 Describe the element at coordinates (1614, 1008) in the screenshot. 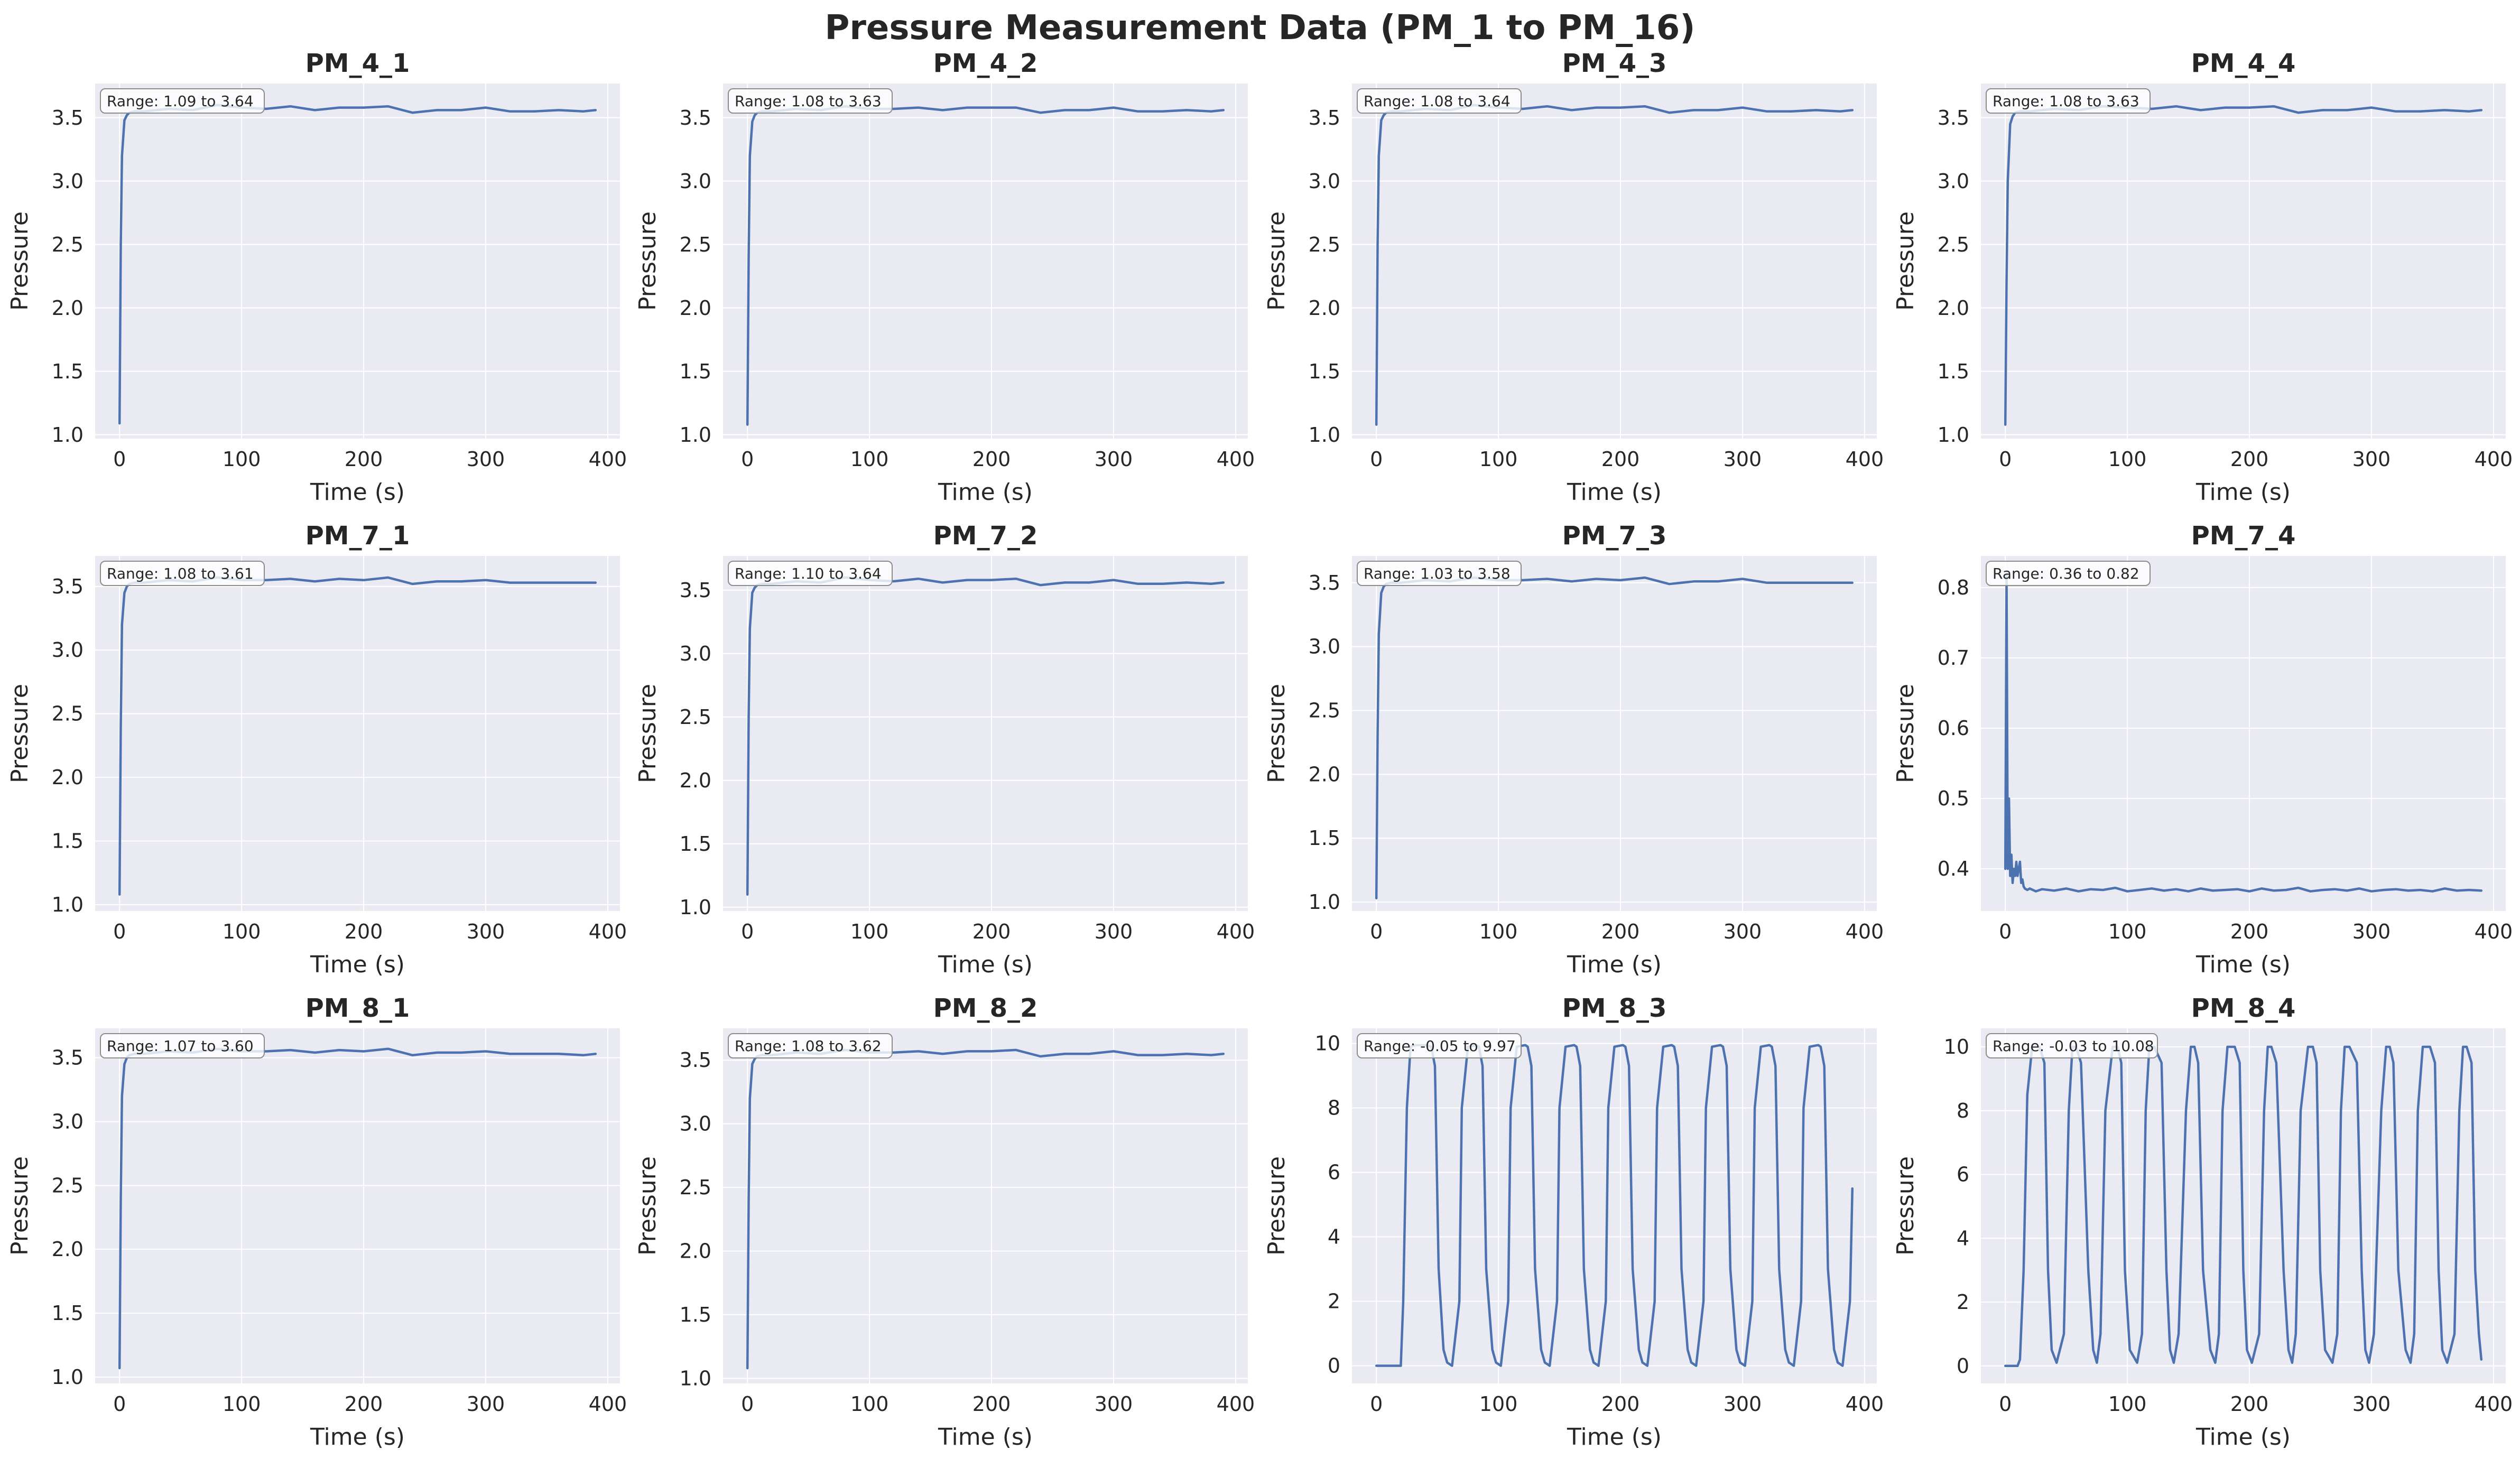

I see `subplot-title: PM_8_3` at that location.